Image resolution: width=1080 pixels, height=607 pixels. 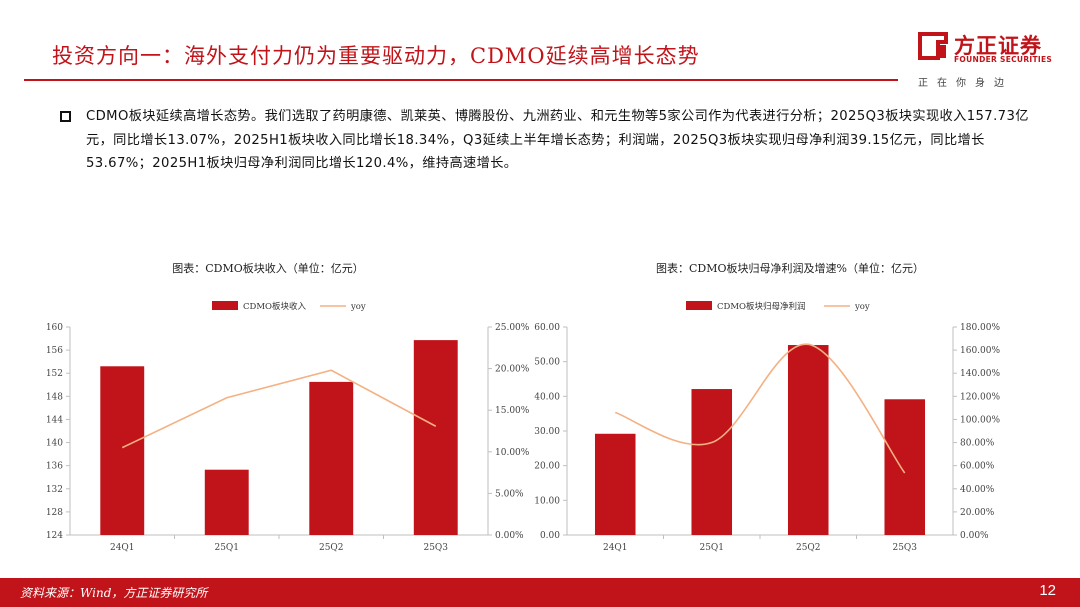 I want to click on y-left-tick-label: 140, so click(x=54, y=444).